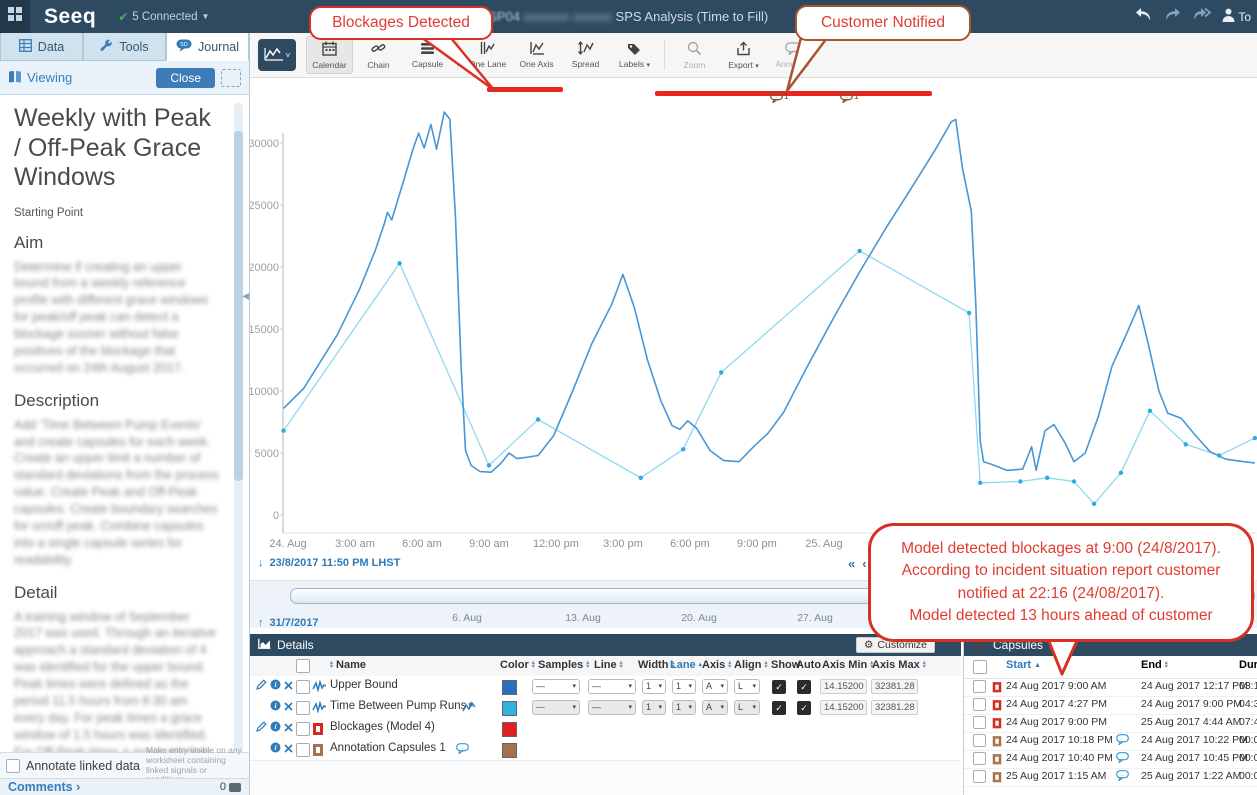 The width and height of the screenshot is (1257, 795). What do you see at coordinates (848, 665) in the screenshot?
I see `details-col-axis_min: Axis Min ▴ ▾` at bounding box center [848, 665].